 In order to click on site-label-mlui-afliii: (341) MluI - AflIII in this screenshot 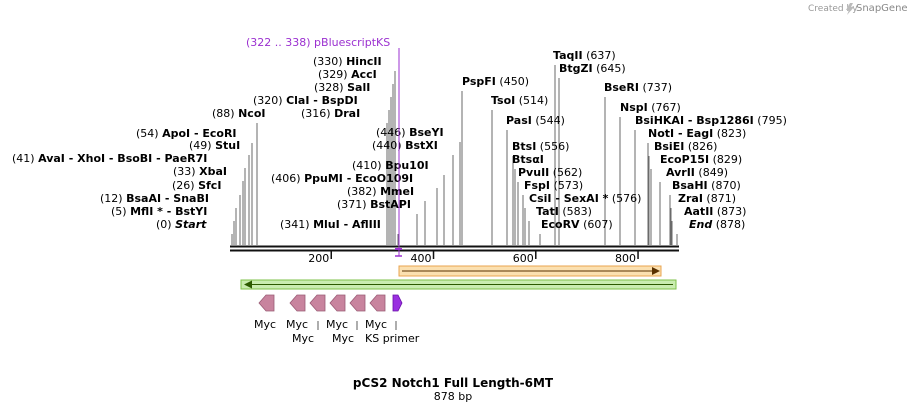, I will do `click(330, 224)`.